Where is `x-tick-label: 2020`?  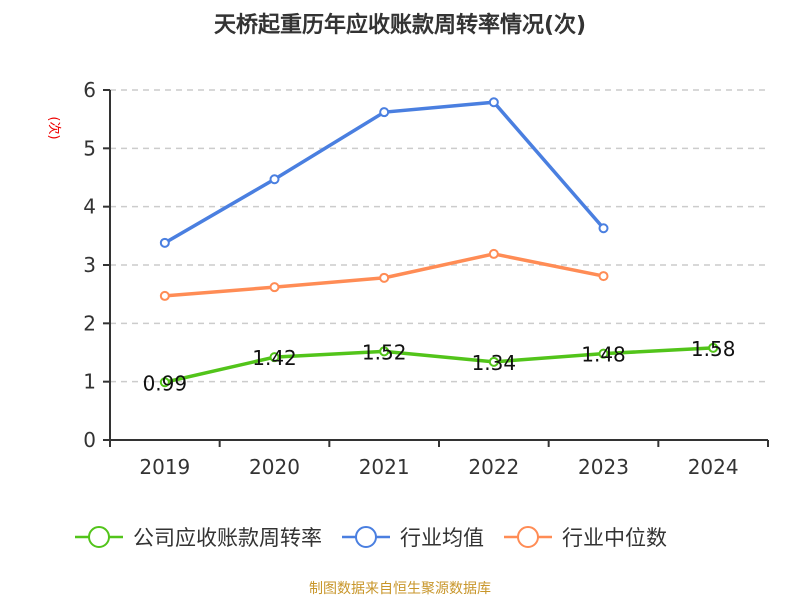
x-tick-label: 2020 is located at coordinates (274, 467).